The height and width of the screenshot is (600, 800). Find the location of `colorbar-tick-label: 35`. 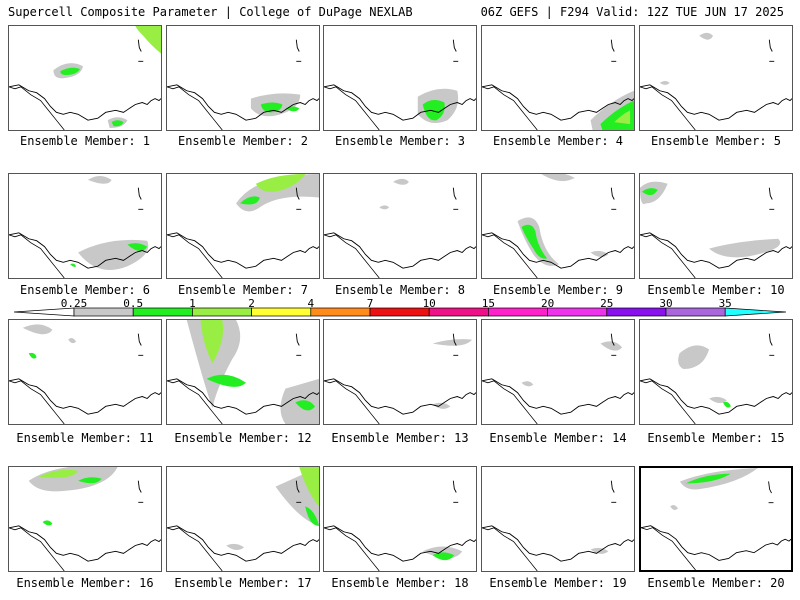

colorbar-tick-label: 35 is located at coordinates (725, 303).